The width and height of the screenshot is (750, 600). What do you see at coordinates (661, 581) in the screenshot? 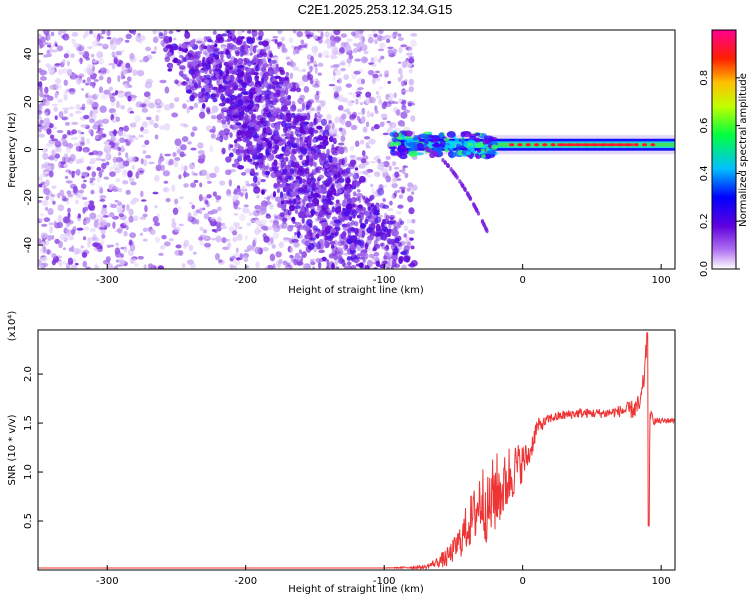
I see `x-tick-label: 100` at bounding box center [661, 581].